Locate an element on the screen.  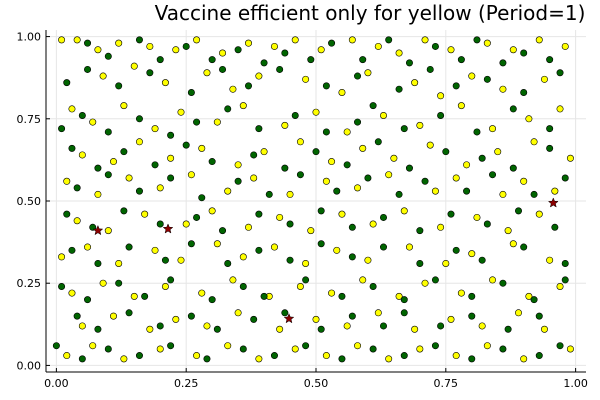
y-tick-label: 0.00 is located at coordinates (29, 365).